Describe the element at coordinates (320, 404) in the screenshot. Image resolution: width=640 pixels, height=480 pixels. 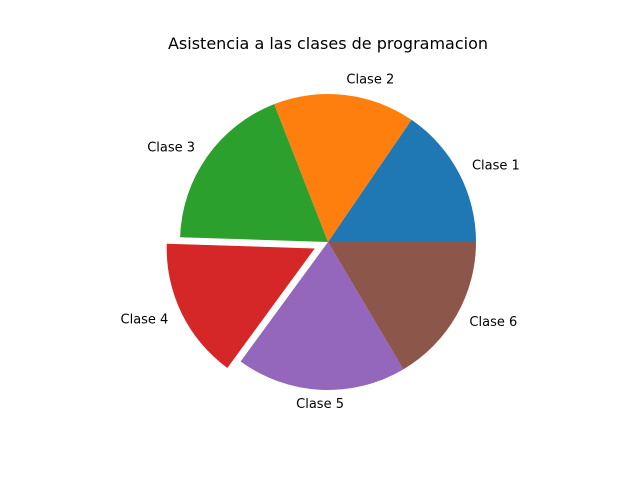
I see `pie-label-5: Clase 5` at that location.